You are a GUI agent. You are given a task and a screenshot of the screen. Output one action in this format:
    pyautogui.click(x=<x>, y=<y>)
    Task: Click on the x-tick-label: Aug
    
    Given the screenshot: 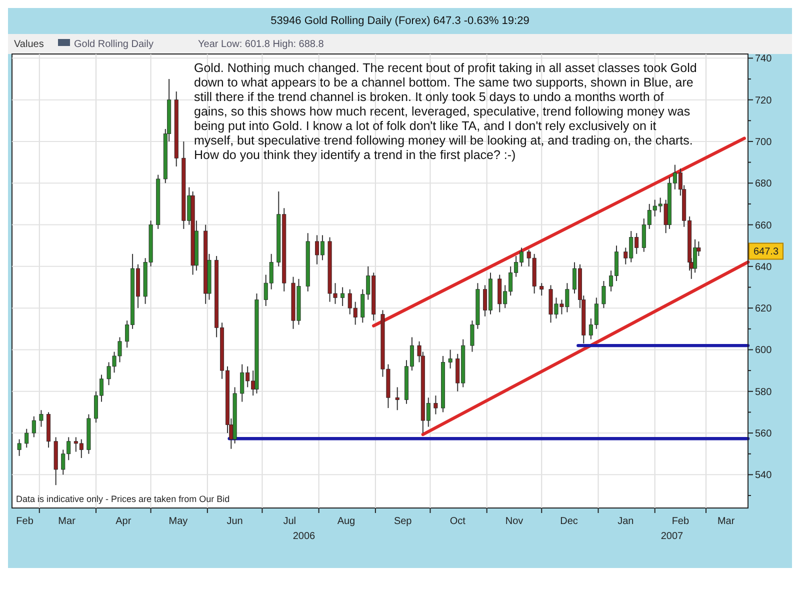 What is the action you would take?
    pyautogui.click(x=346, y=521)
    